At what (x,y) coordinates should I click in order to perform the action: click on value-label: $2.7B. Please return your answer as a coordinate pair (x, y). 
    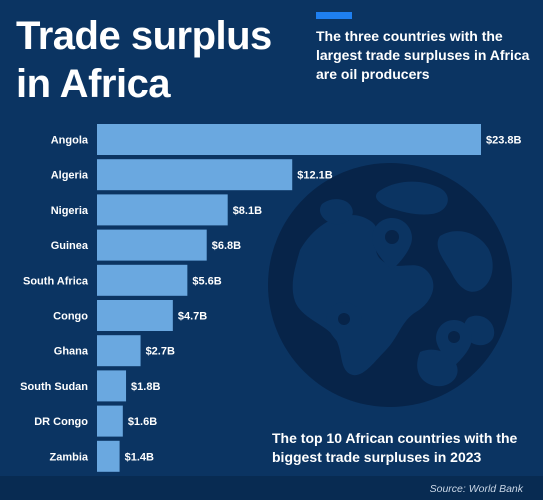
    Looking at the image, I should click on (160, 352).